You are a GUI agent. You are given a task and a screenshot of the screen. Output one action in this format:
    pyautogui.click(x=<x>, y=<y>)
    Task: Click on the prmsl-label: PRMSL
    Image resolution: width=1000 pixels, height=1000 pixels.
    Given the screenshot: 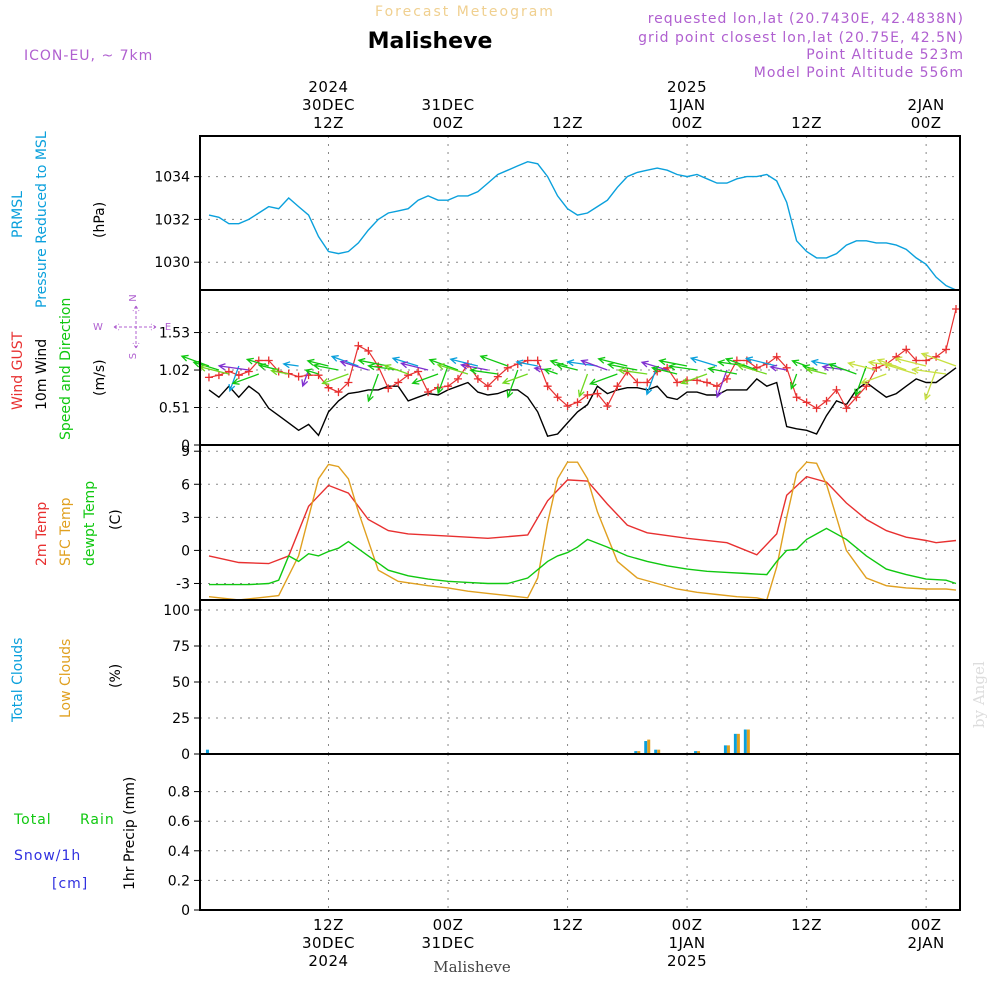 What is the action you would take?
    pyautogui.click(x=18, y=214)
    